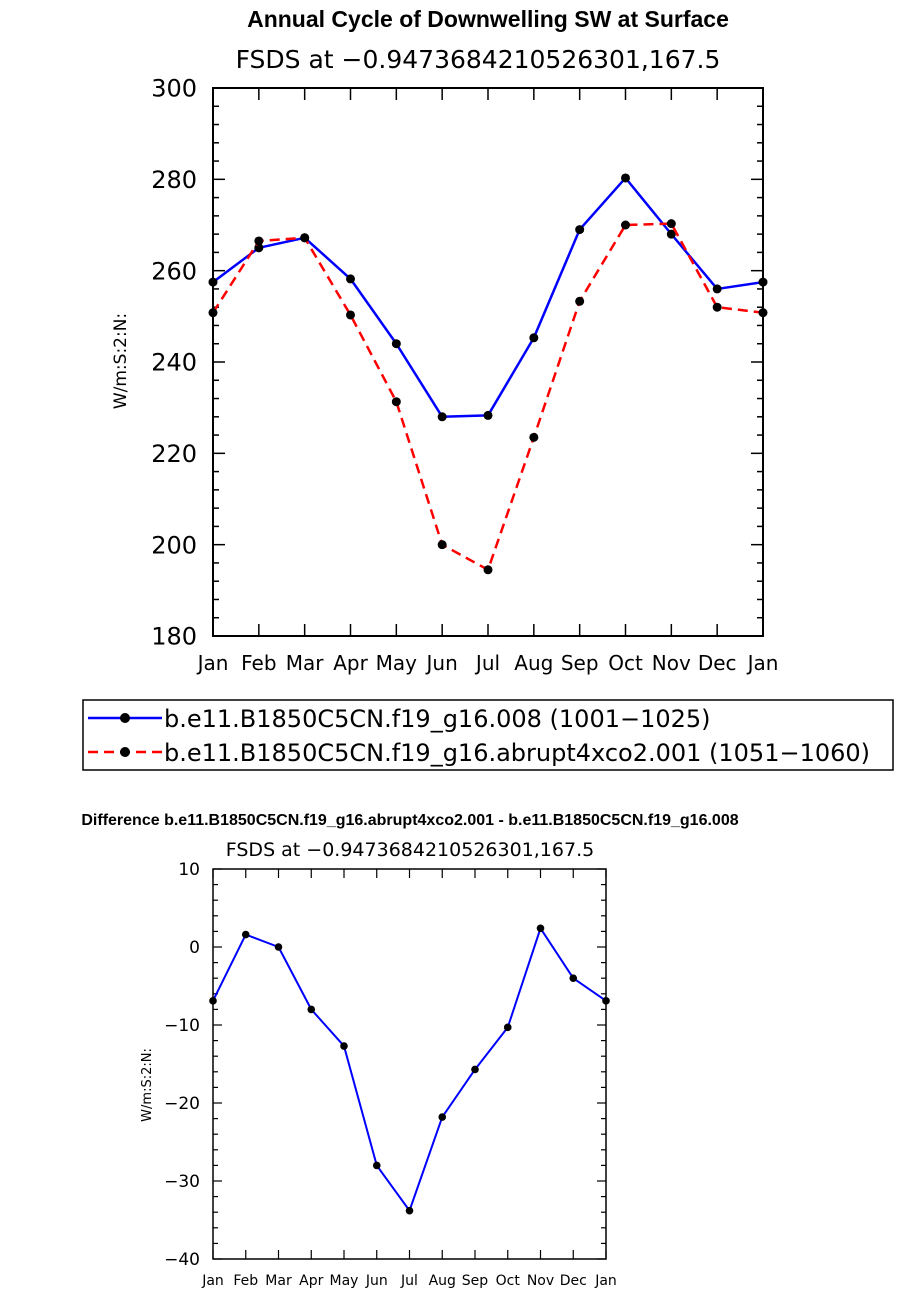  I want to click on bottom-xtick-label: Jun, so click(376, 1281).